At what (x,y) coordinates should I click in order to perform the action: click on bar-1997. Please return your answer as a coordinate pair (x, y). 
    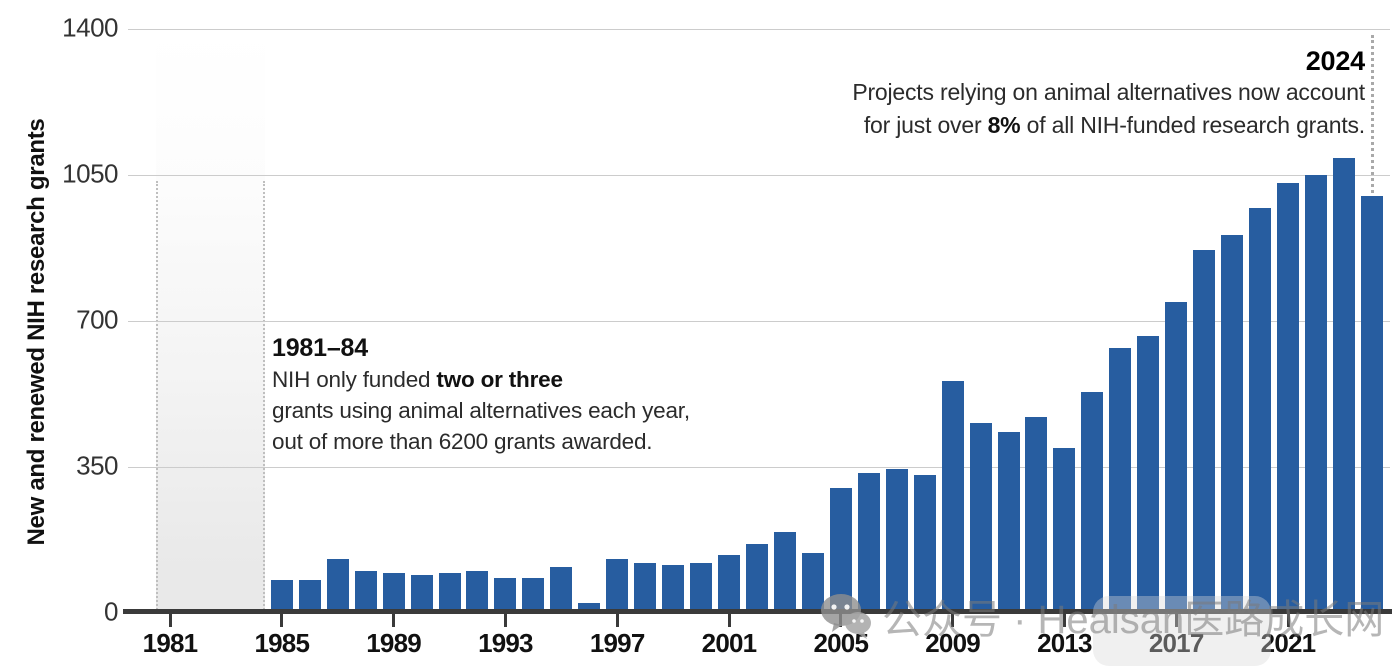
    Looking at the image, I should click on (617, 585).